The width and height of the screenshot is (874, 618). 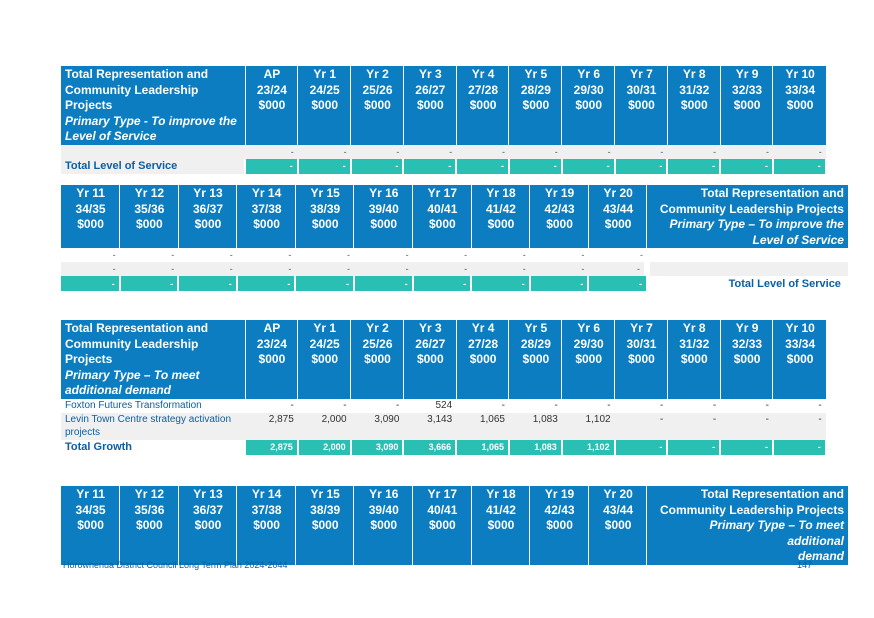 What do you see at coordinates (133, 405) in the screenshot?
I see `row-label: Foxton Futures Transformation` at bounding box center [133, 405].